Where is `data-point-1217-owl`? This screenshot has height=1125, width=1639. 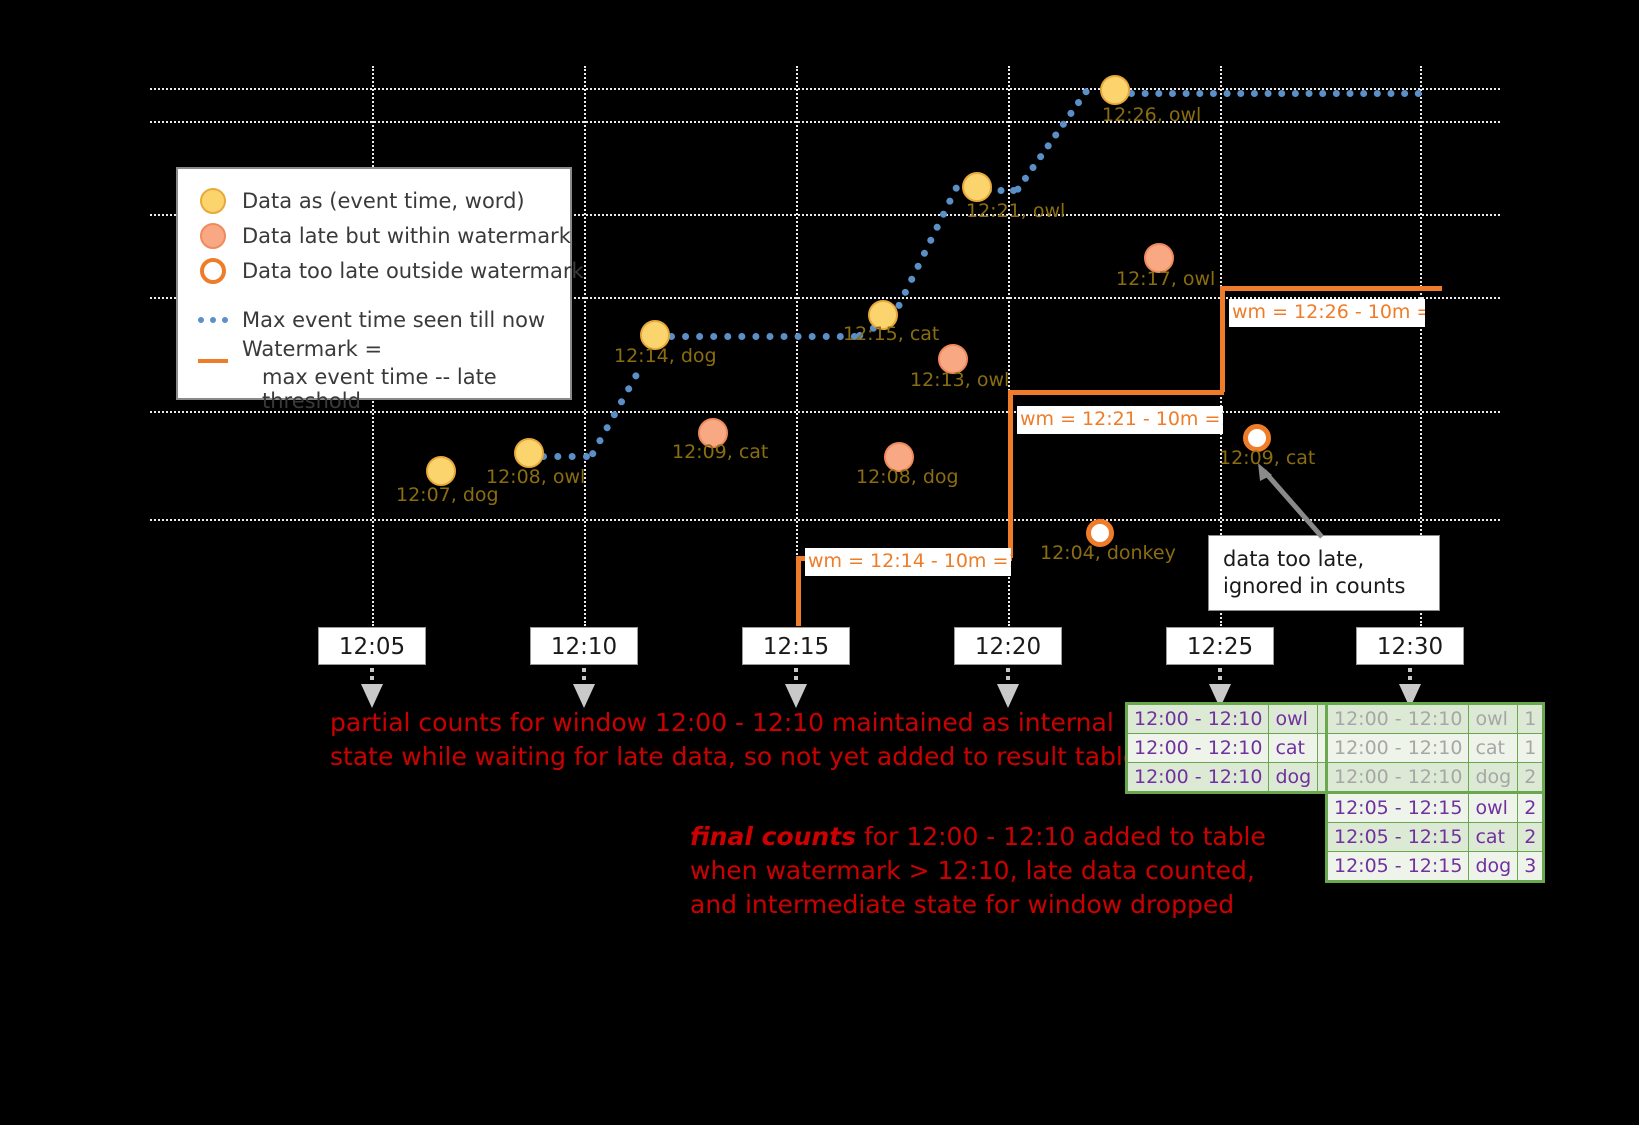
data-point-1217-owl is located at coordinates (1159, 258).